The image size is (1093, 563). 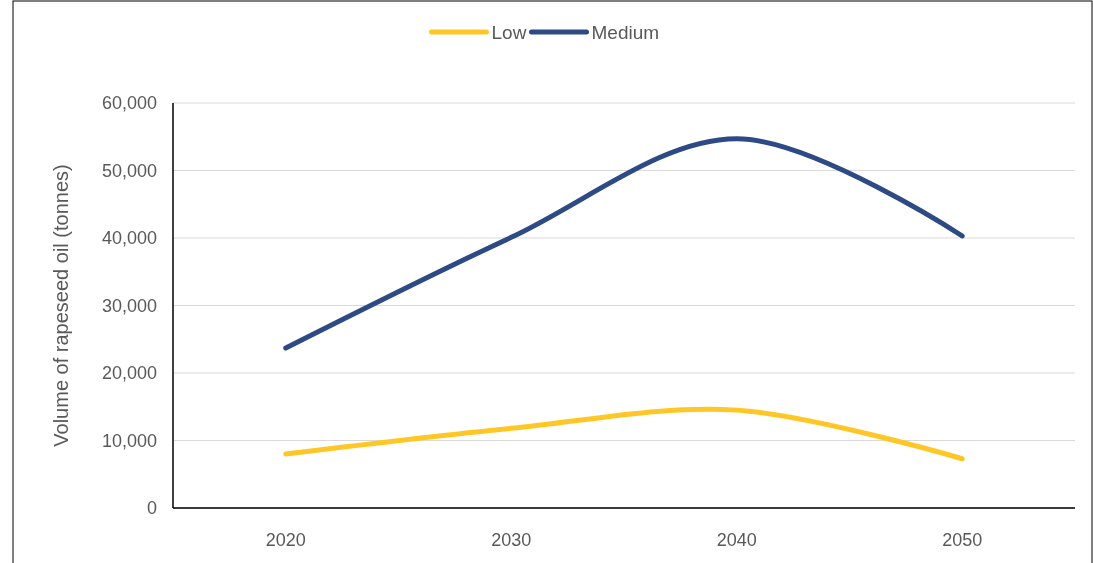 I want to click on y-tick-label: 40,000, so click(x=129, y=238).